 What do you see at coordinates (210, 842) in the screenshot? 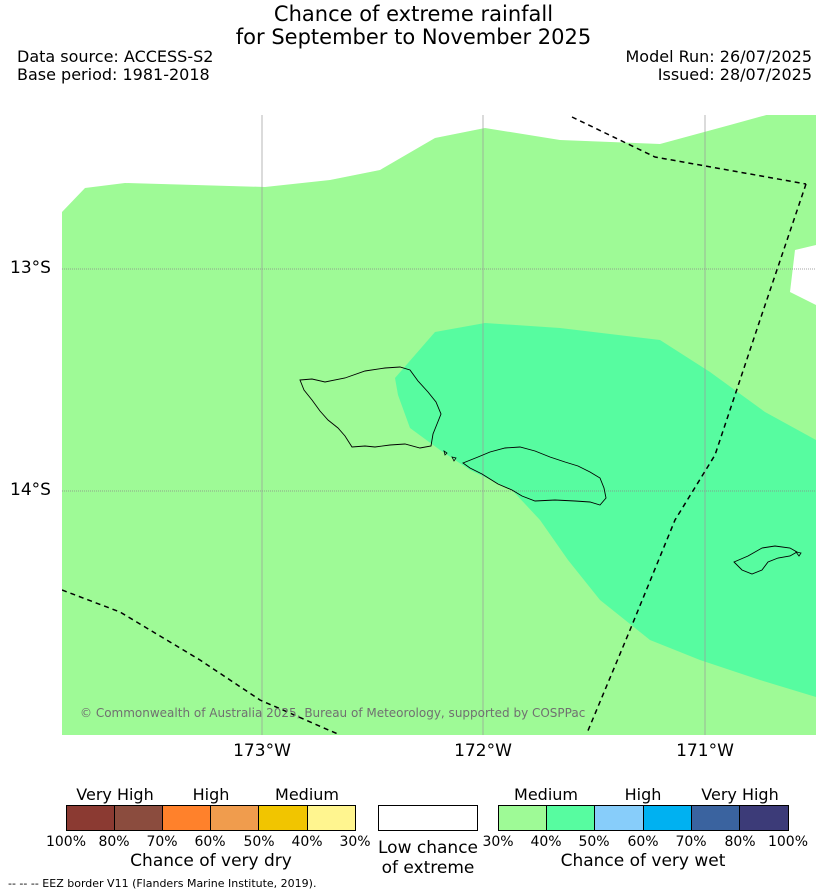
I see `dry-tick: 60%` at bounding box center [210, 842].